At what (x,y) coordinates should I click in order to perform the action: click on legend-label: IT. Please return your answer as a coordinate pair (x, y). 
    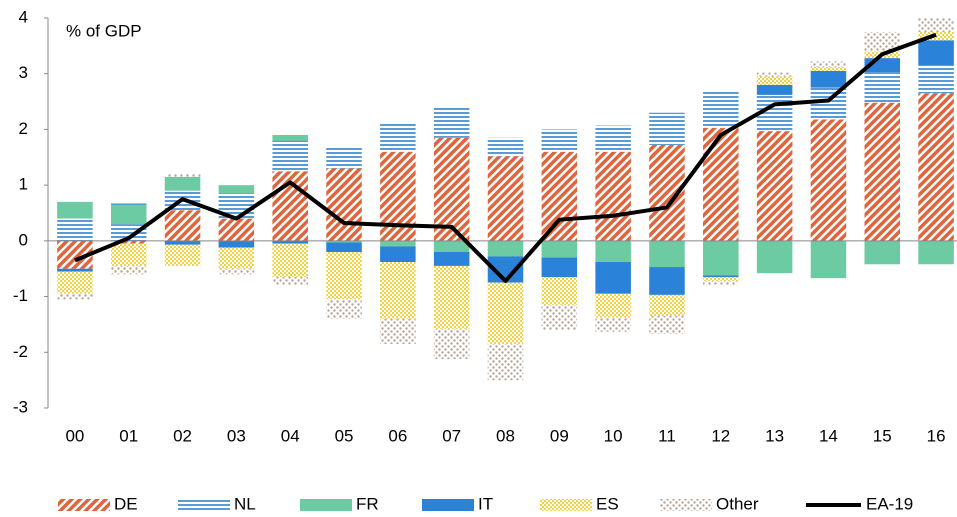
    Looking at the image, I should click on (485, 503).